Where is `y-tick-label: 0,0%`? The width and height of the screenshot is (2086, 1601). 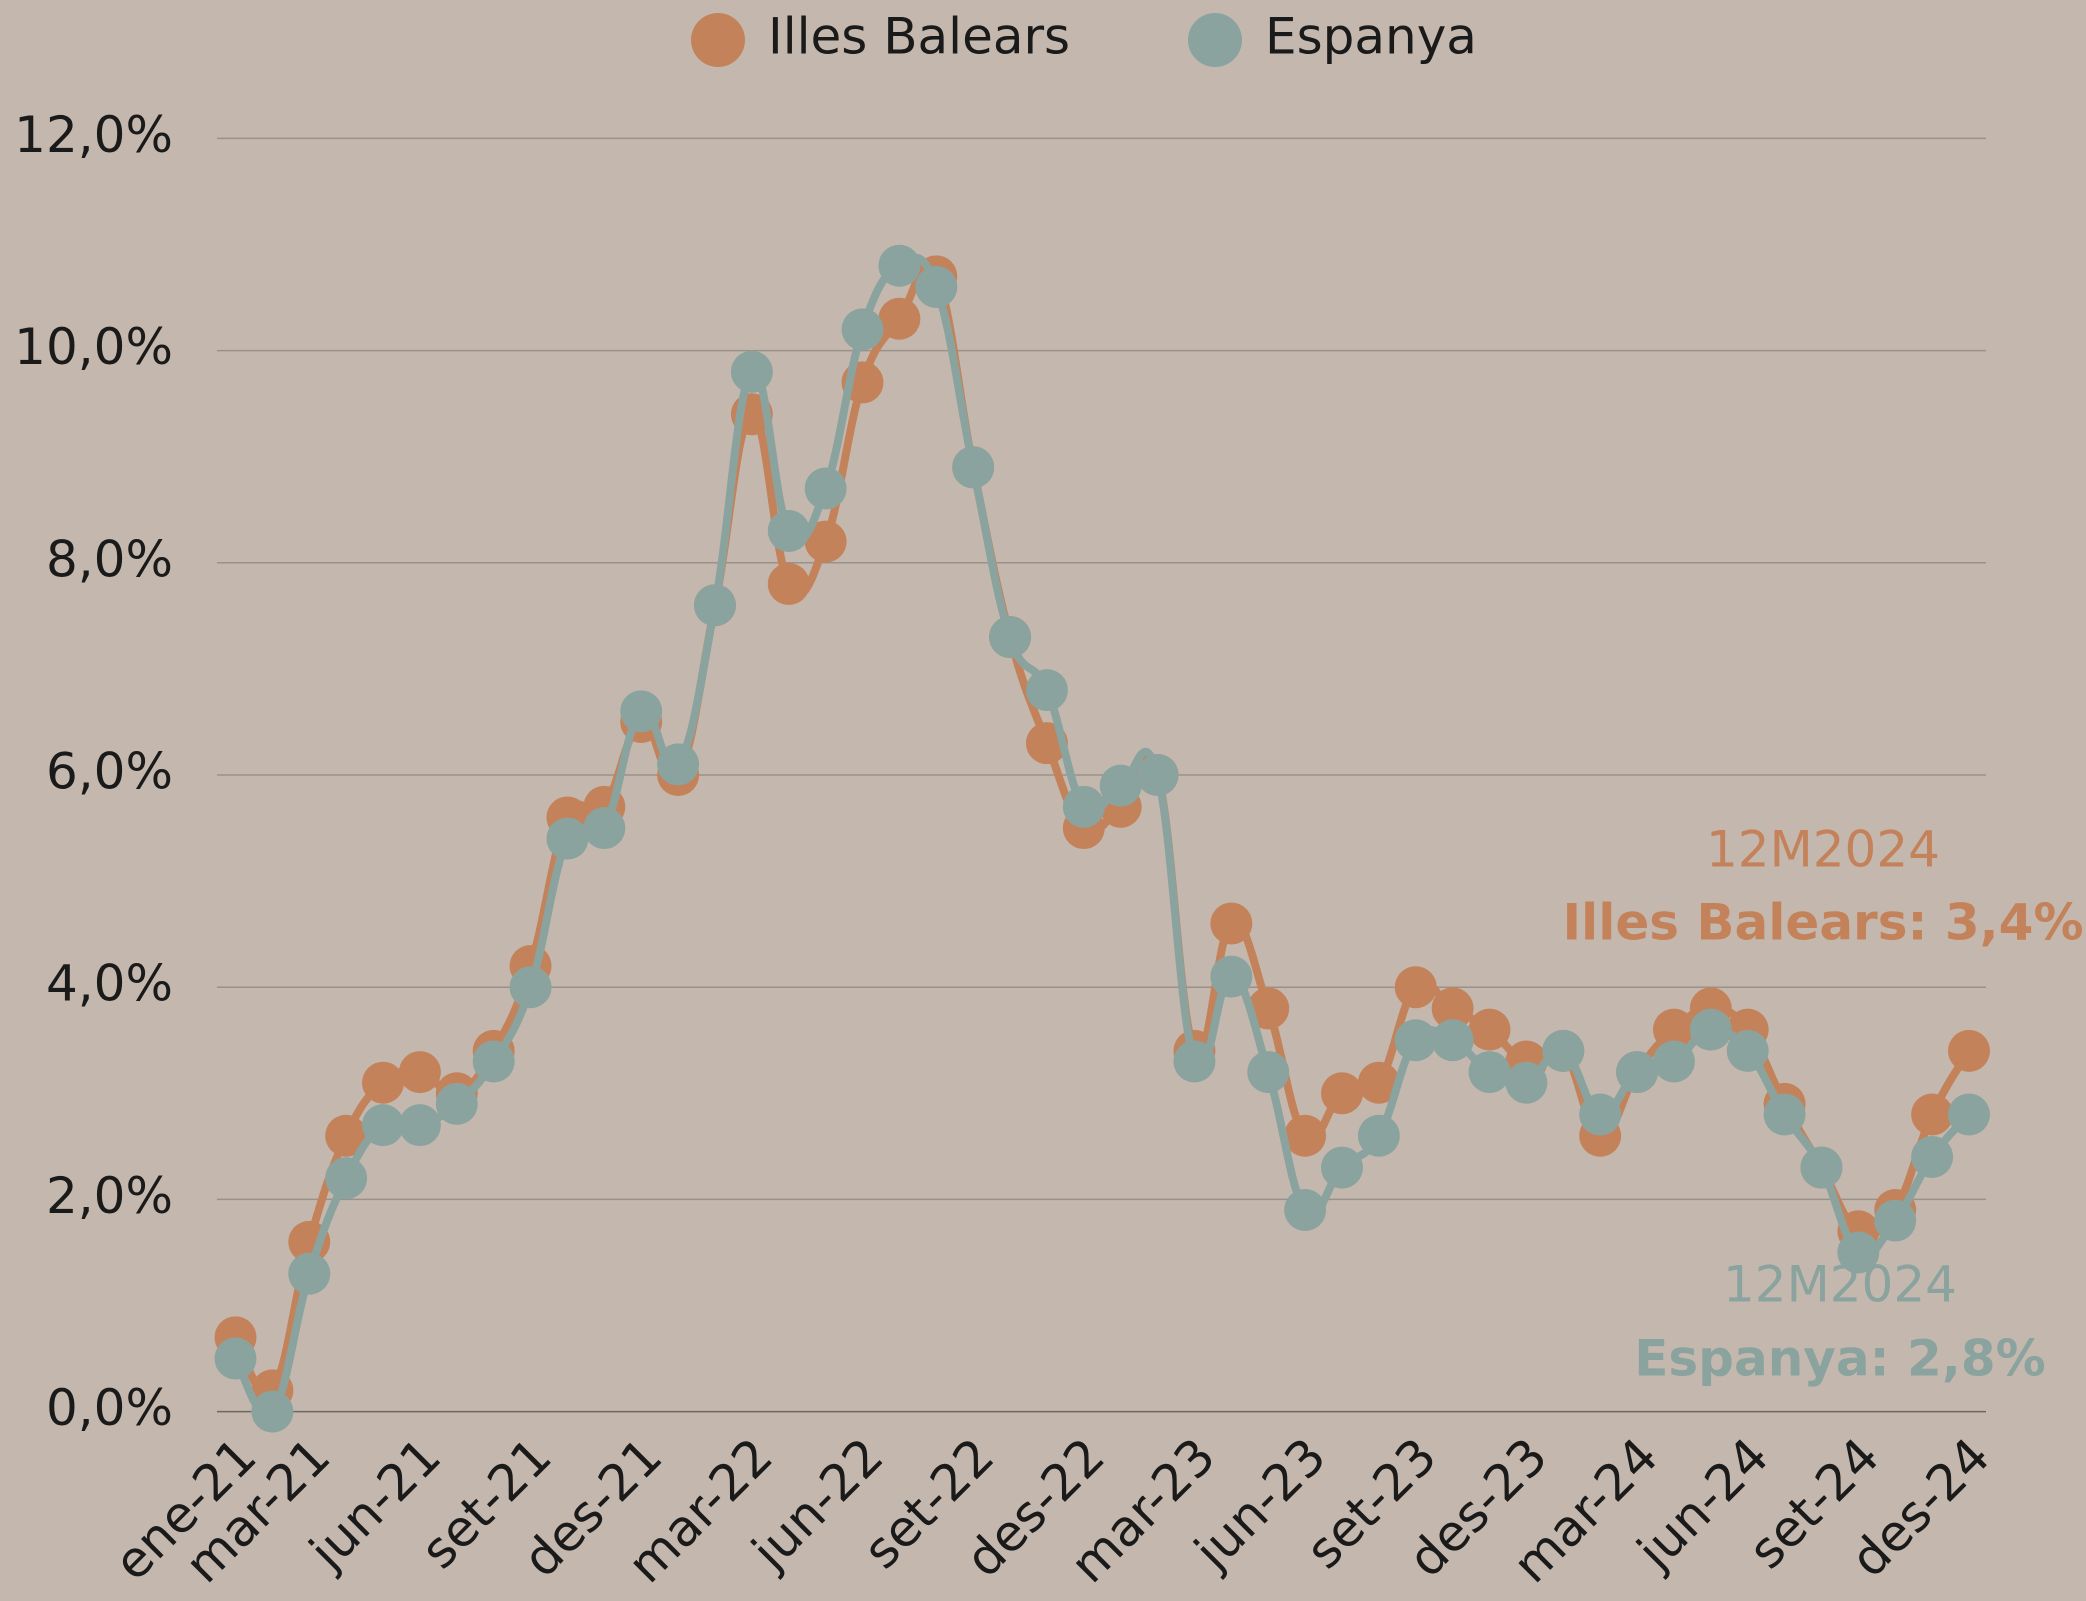 y-tick-label: 0,0% is located at coordinates (109, 1408).